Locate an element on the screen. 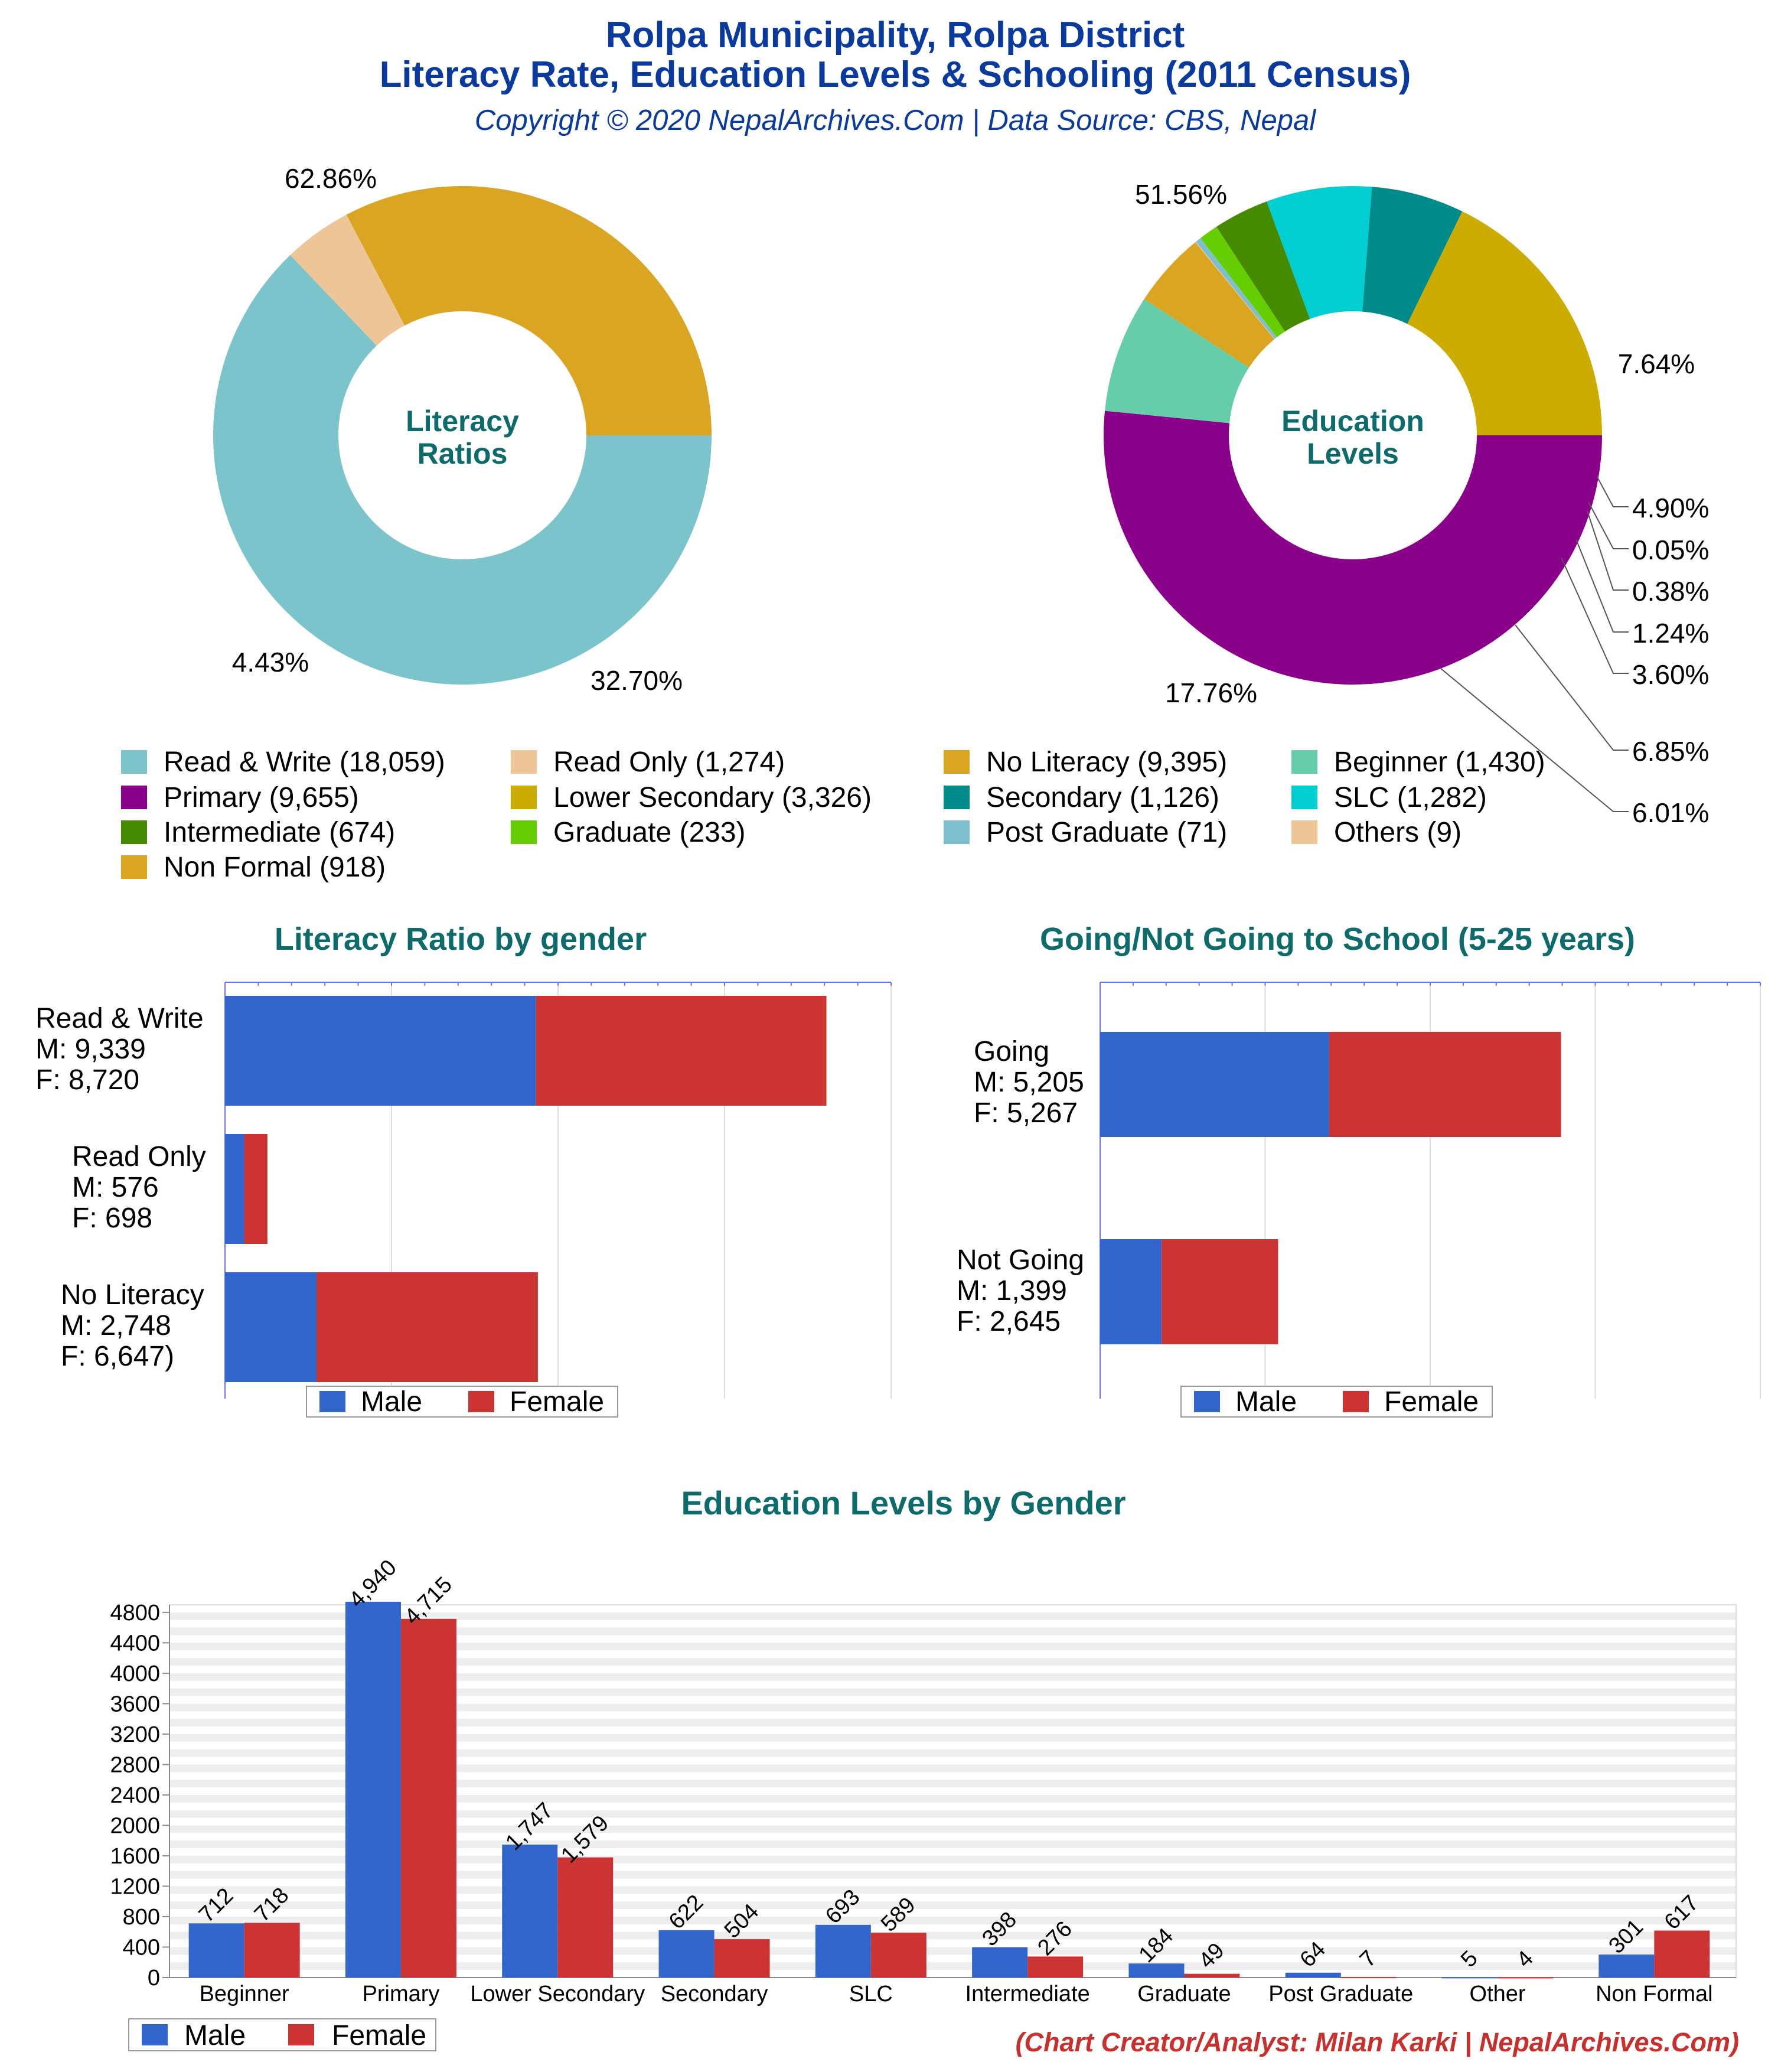  legend-label-lower-secondary-3-326: Lower Secondary (3,326) is located at coordinates (712, 797).